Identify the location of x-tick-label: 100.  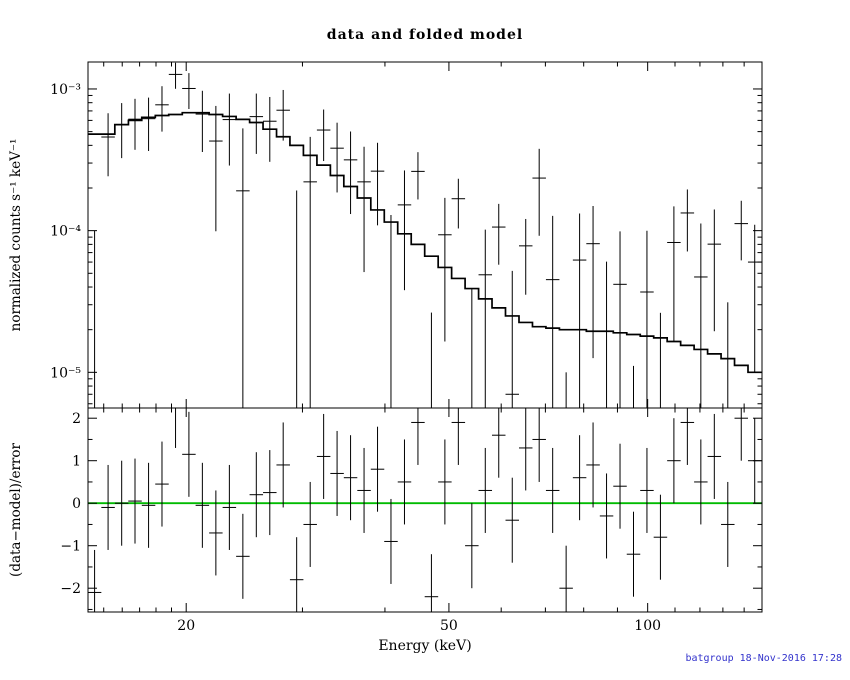
(647, 626).